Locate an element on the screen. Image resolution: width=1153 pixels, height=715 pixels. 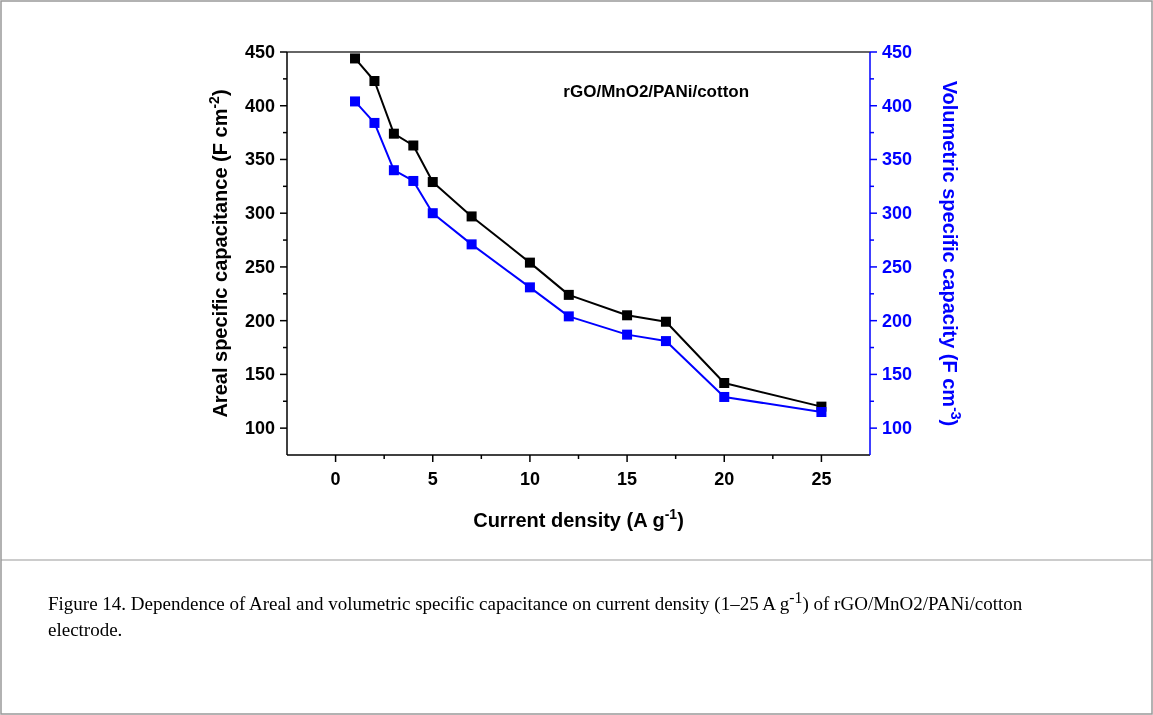
y-tick-label: 150 is located at coordinates (259, 374).